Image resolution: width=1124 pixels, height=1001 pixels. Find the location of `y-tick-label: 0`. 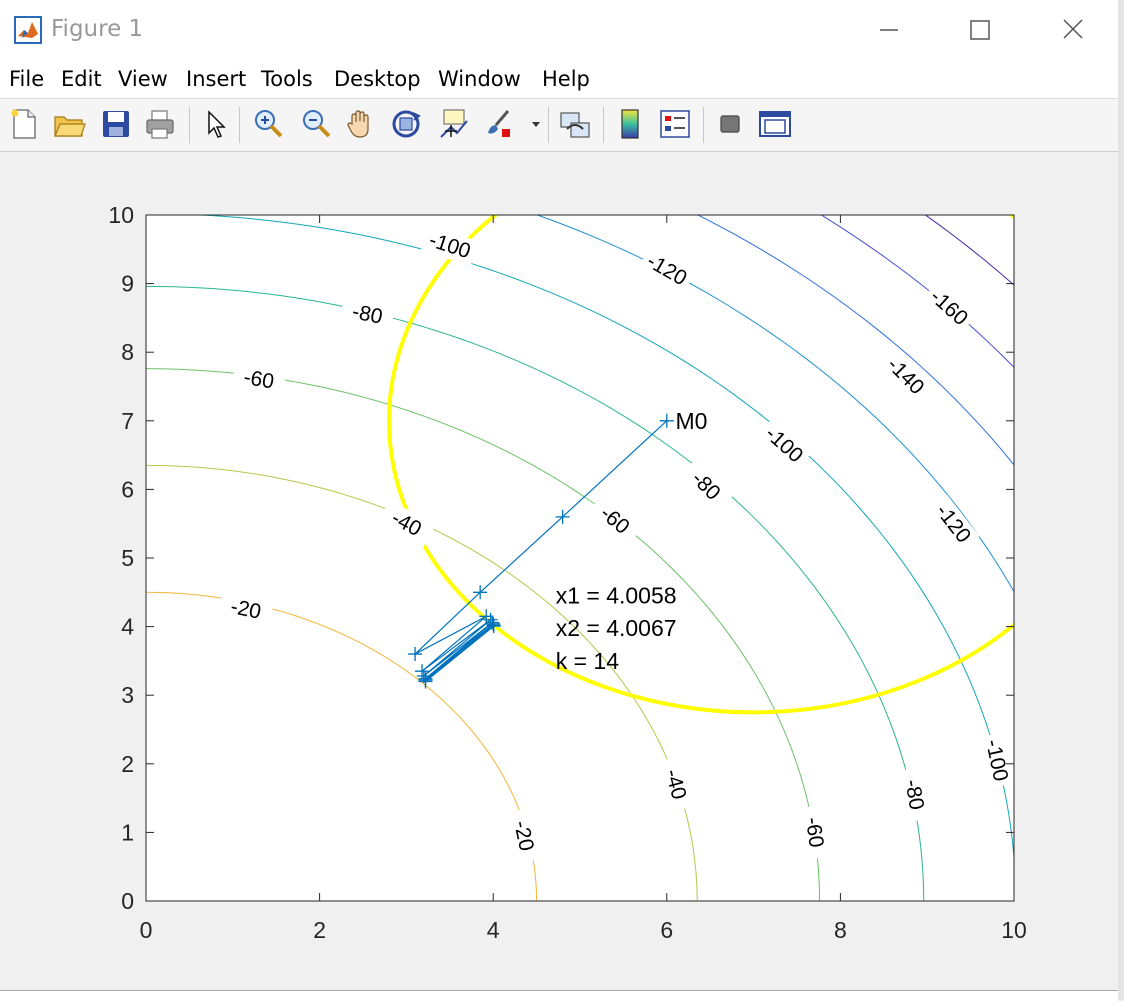

y-tick-label: 0 is located at coordinates (127, 901).